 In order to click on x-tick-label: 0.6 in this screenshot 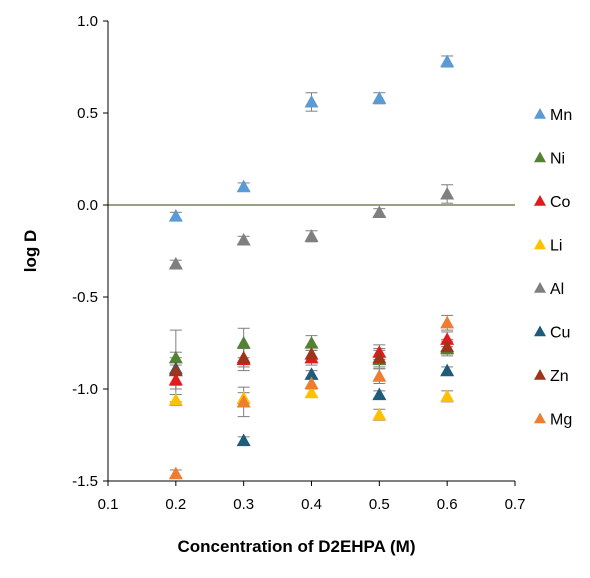, I will do `click(447, 504)`.